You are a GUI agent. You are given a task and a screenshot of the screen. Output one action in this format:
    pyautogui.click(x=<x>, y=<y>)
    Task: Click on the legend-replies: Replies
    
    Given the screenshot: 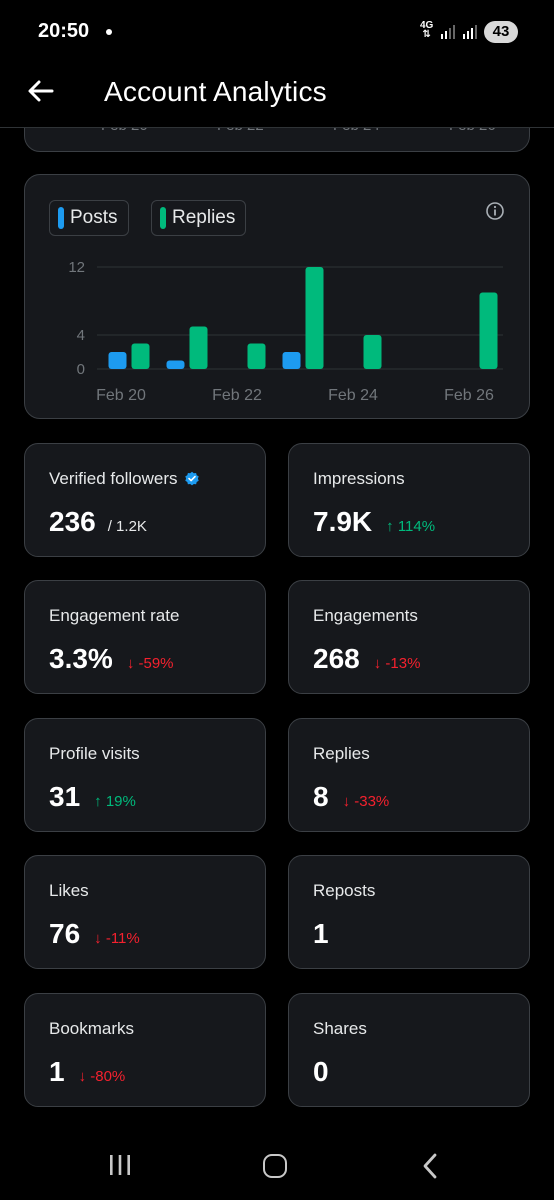 What is the action you would take?
    pyautogui.click(x=199, y=218)
    